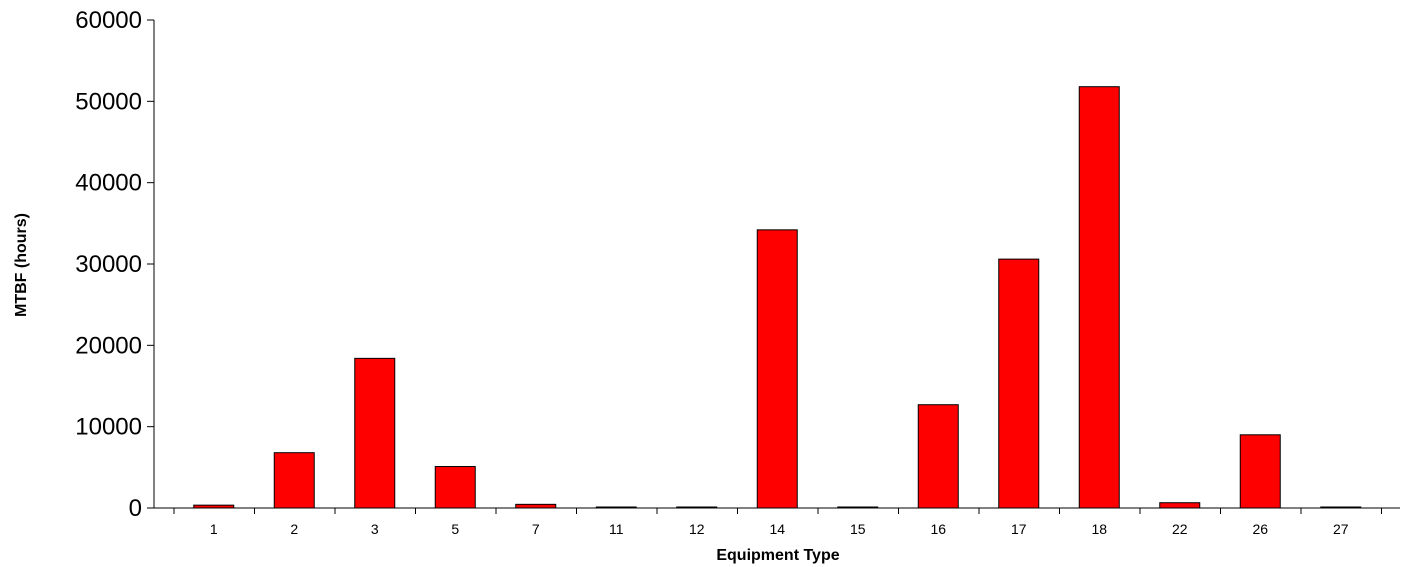 This screenshot has height=567, width=1403. What do you see at coordinates (777, 555) in the screenshot?
I see `x-axis-title: Equipment Type` at bounding box center [777, 555].